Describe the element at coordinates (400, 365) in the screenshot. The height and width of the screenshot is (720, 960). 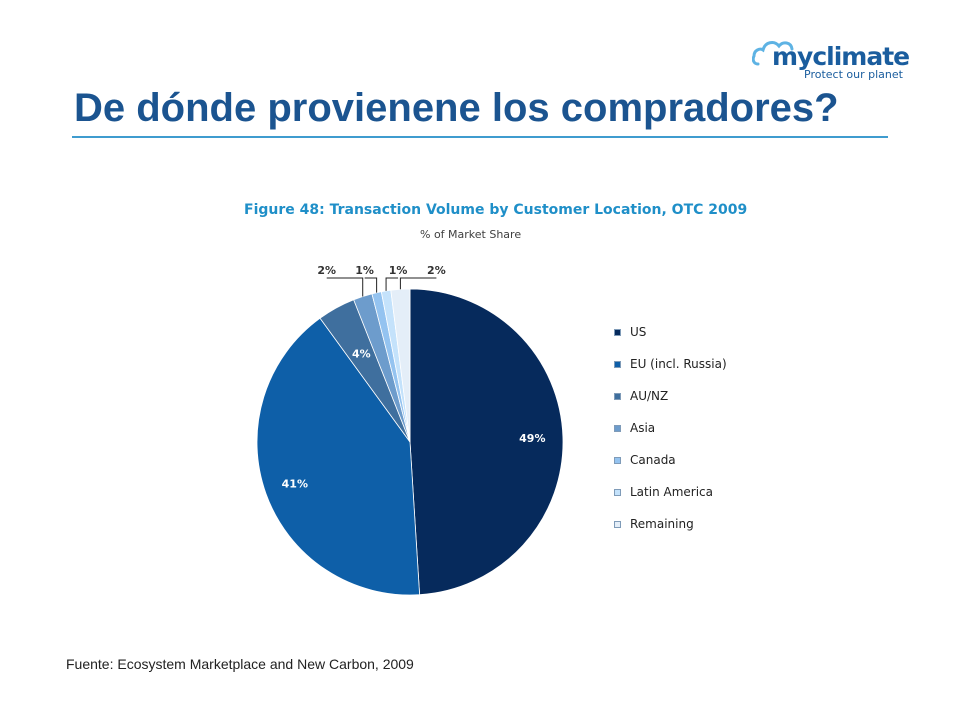
I see `pie-slice-remaining` at that location.